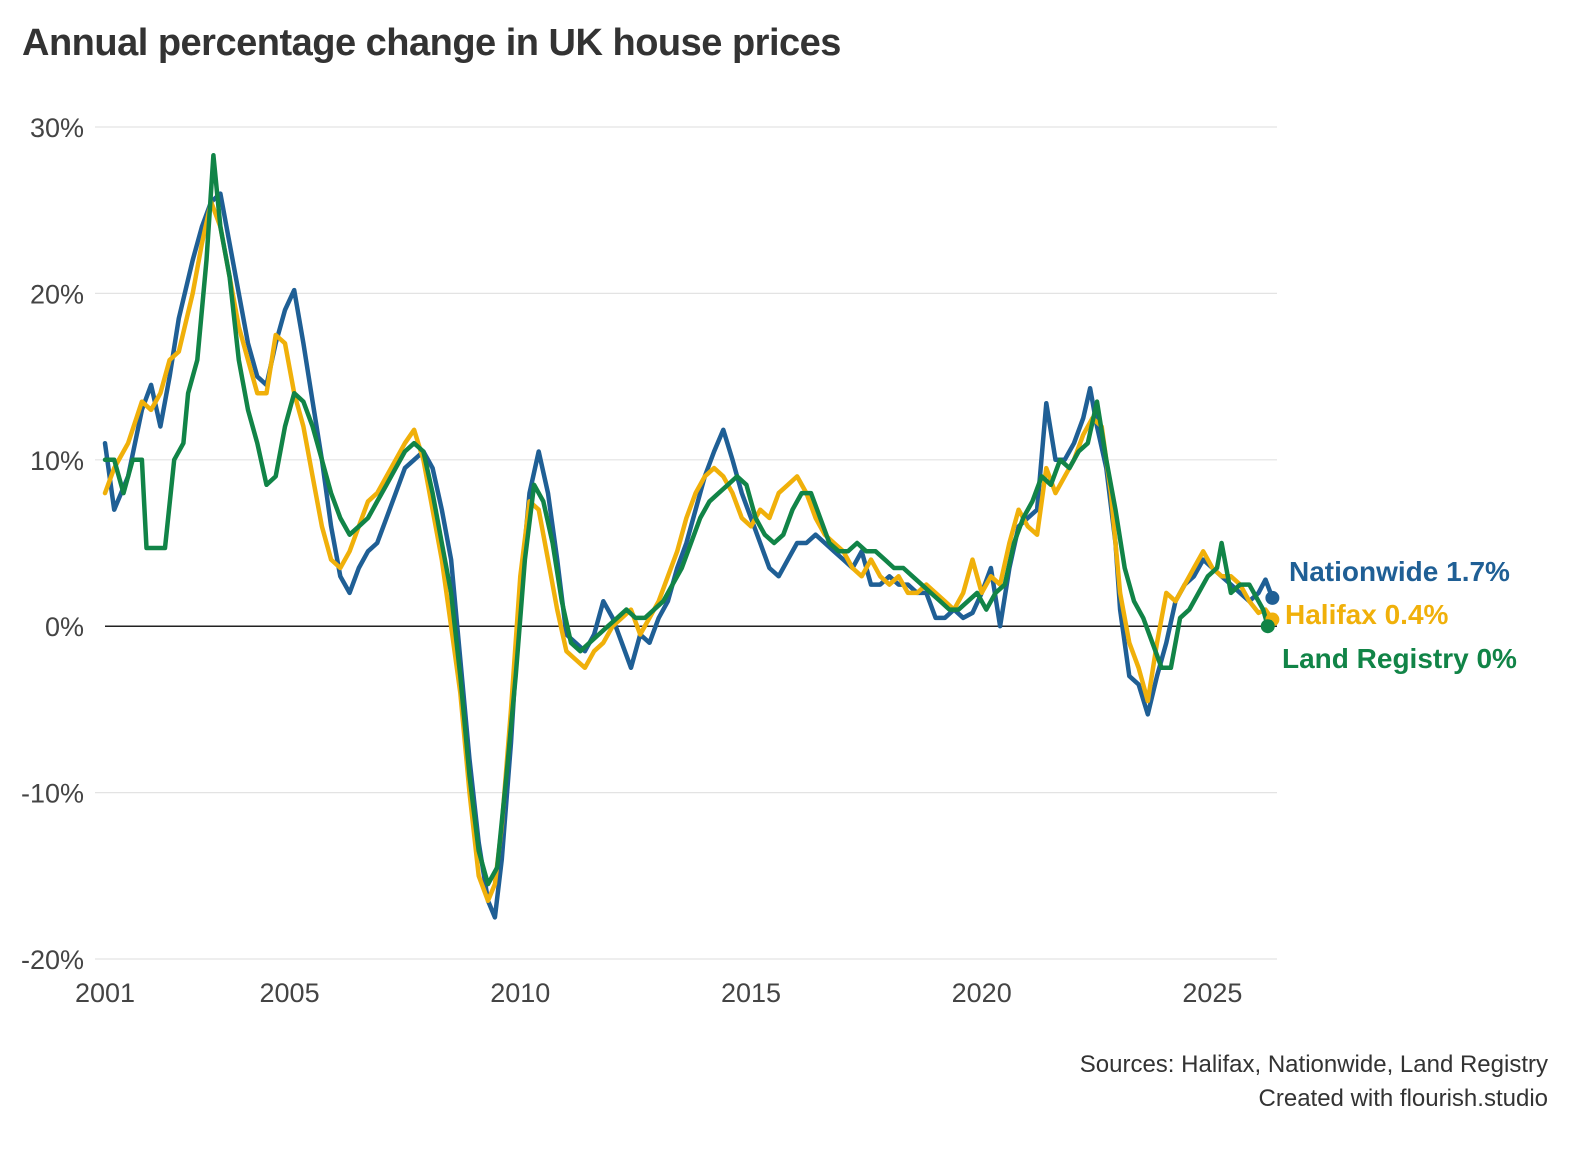  Describe the element at coordinates (52, 960) in the screenshot. I see `y-tick-label: -20%` at that location.